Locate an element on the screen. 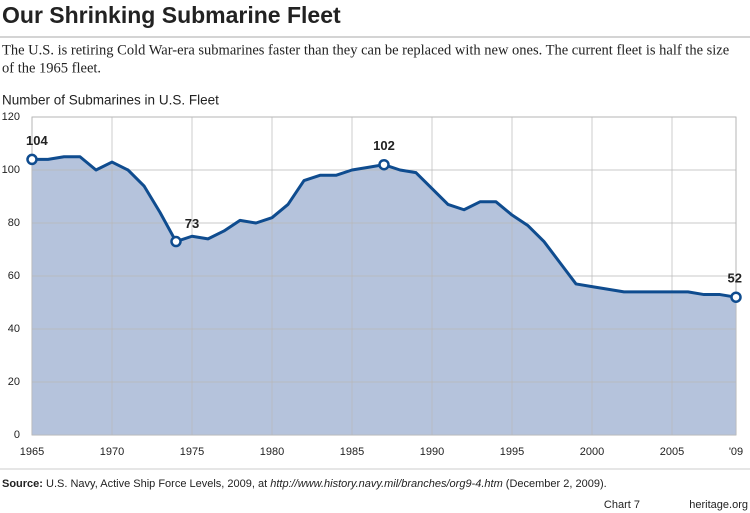 This screenshot has height=513, width=750. x-tick-label: '09 is located at coordinates (736, 452).